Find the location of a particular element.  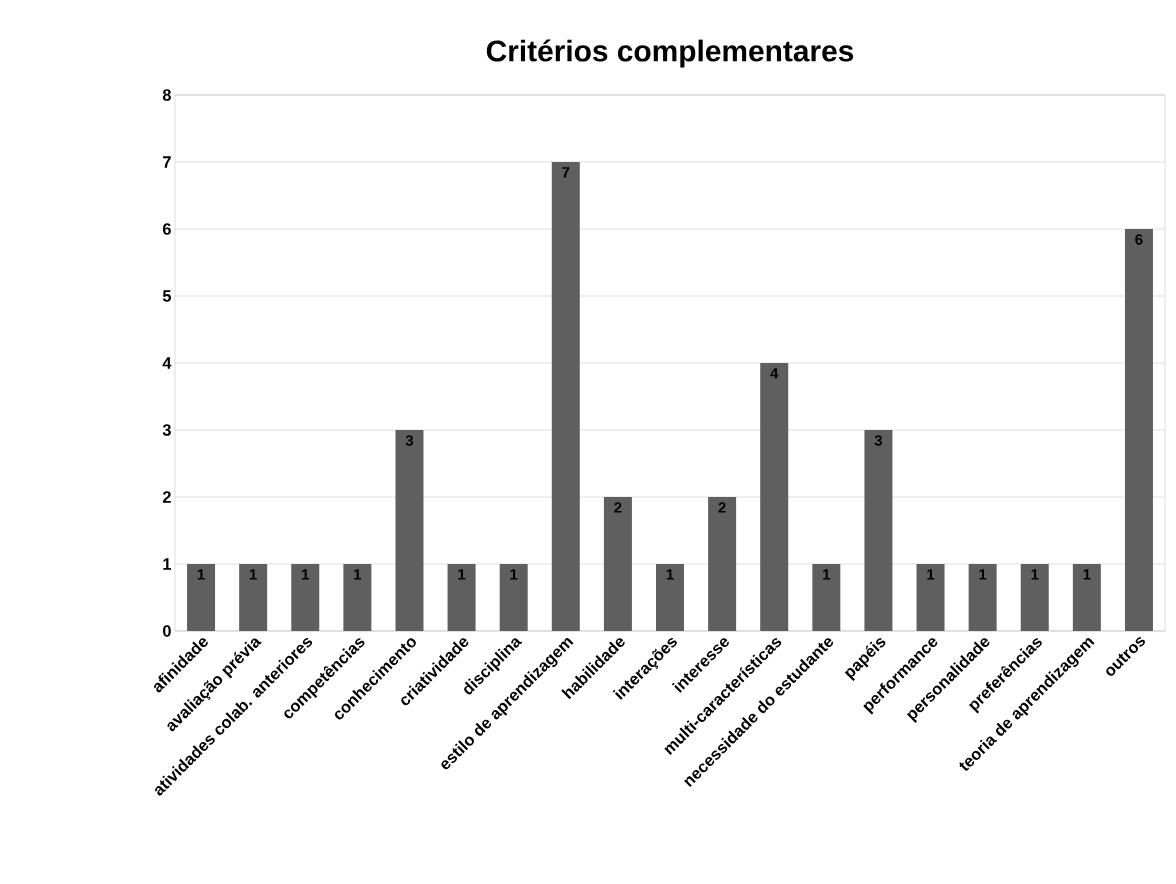

y-tick-label: 2 is located at coordinates (166, 497).